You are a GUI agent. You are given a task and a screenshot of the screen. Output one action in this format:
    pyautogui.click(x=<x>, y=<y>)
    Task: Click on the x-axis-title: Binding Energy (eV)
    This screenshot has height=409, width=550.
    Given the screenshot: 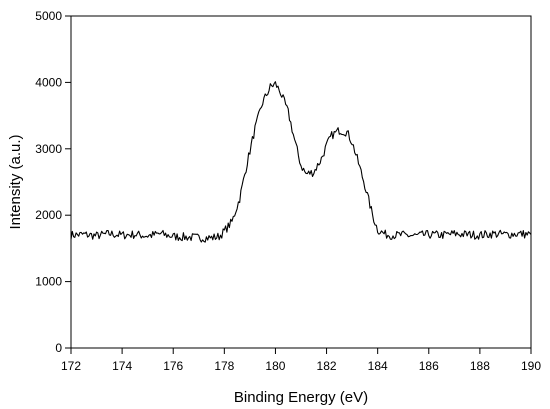 What is the action you would take?
    pyautogui.click(x=301, y=397)
    